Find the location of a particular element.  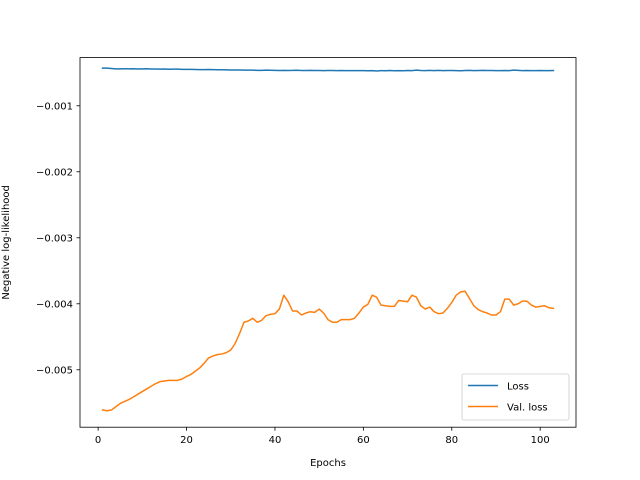

x-axis-label: Epochs is located at coordinates (328, 463).